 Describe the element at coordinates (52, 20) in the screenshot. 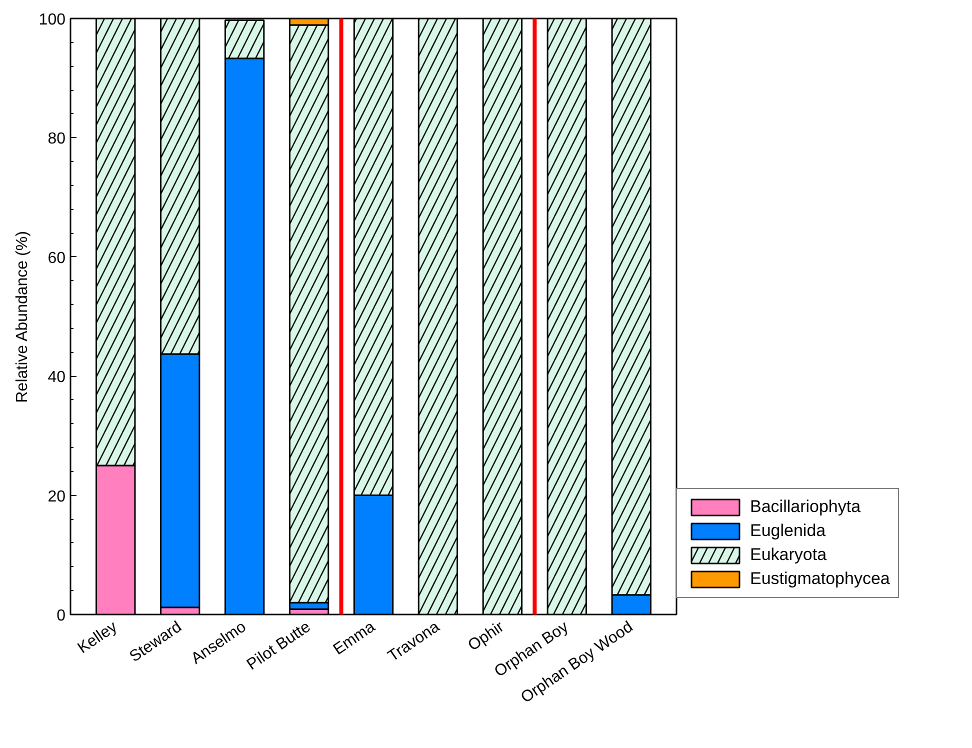

I see `y-tick-label: 100` at that location.